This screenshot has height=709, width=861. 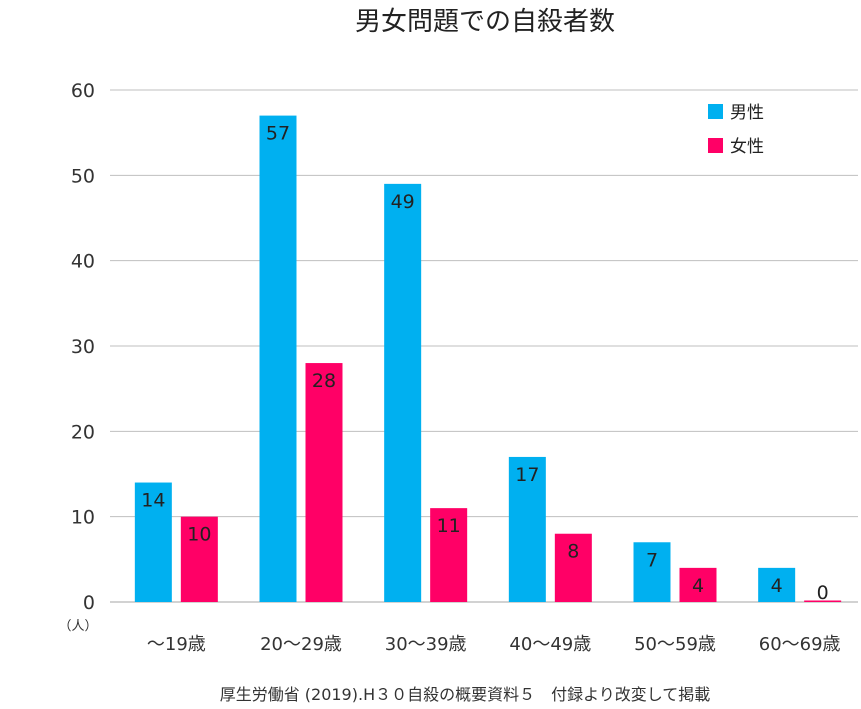 I want to click on x-category-label: 〜19歳, so click(x=176, y=644).